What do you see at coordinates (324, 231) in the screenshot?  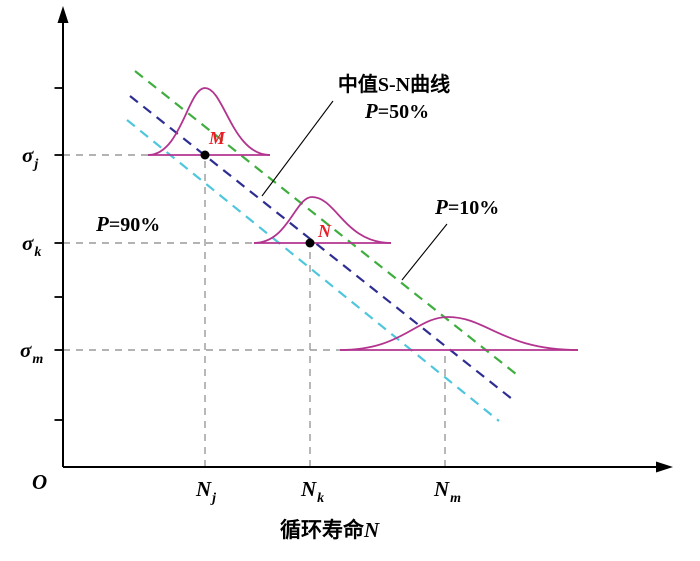 I see `point-n-label: N` at bounding box center [324, 231].